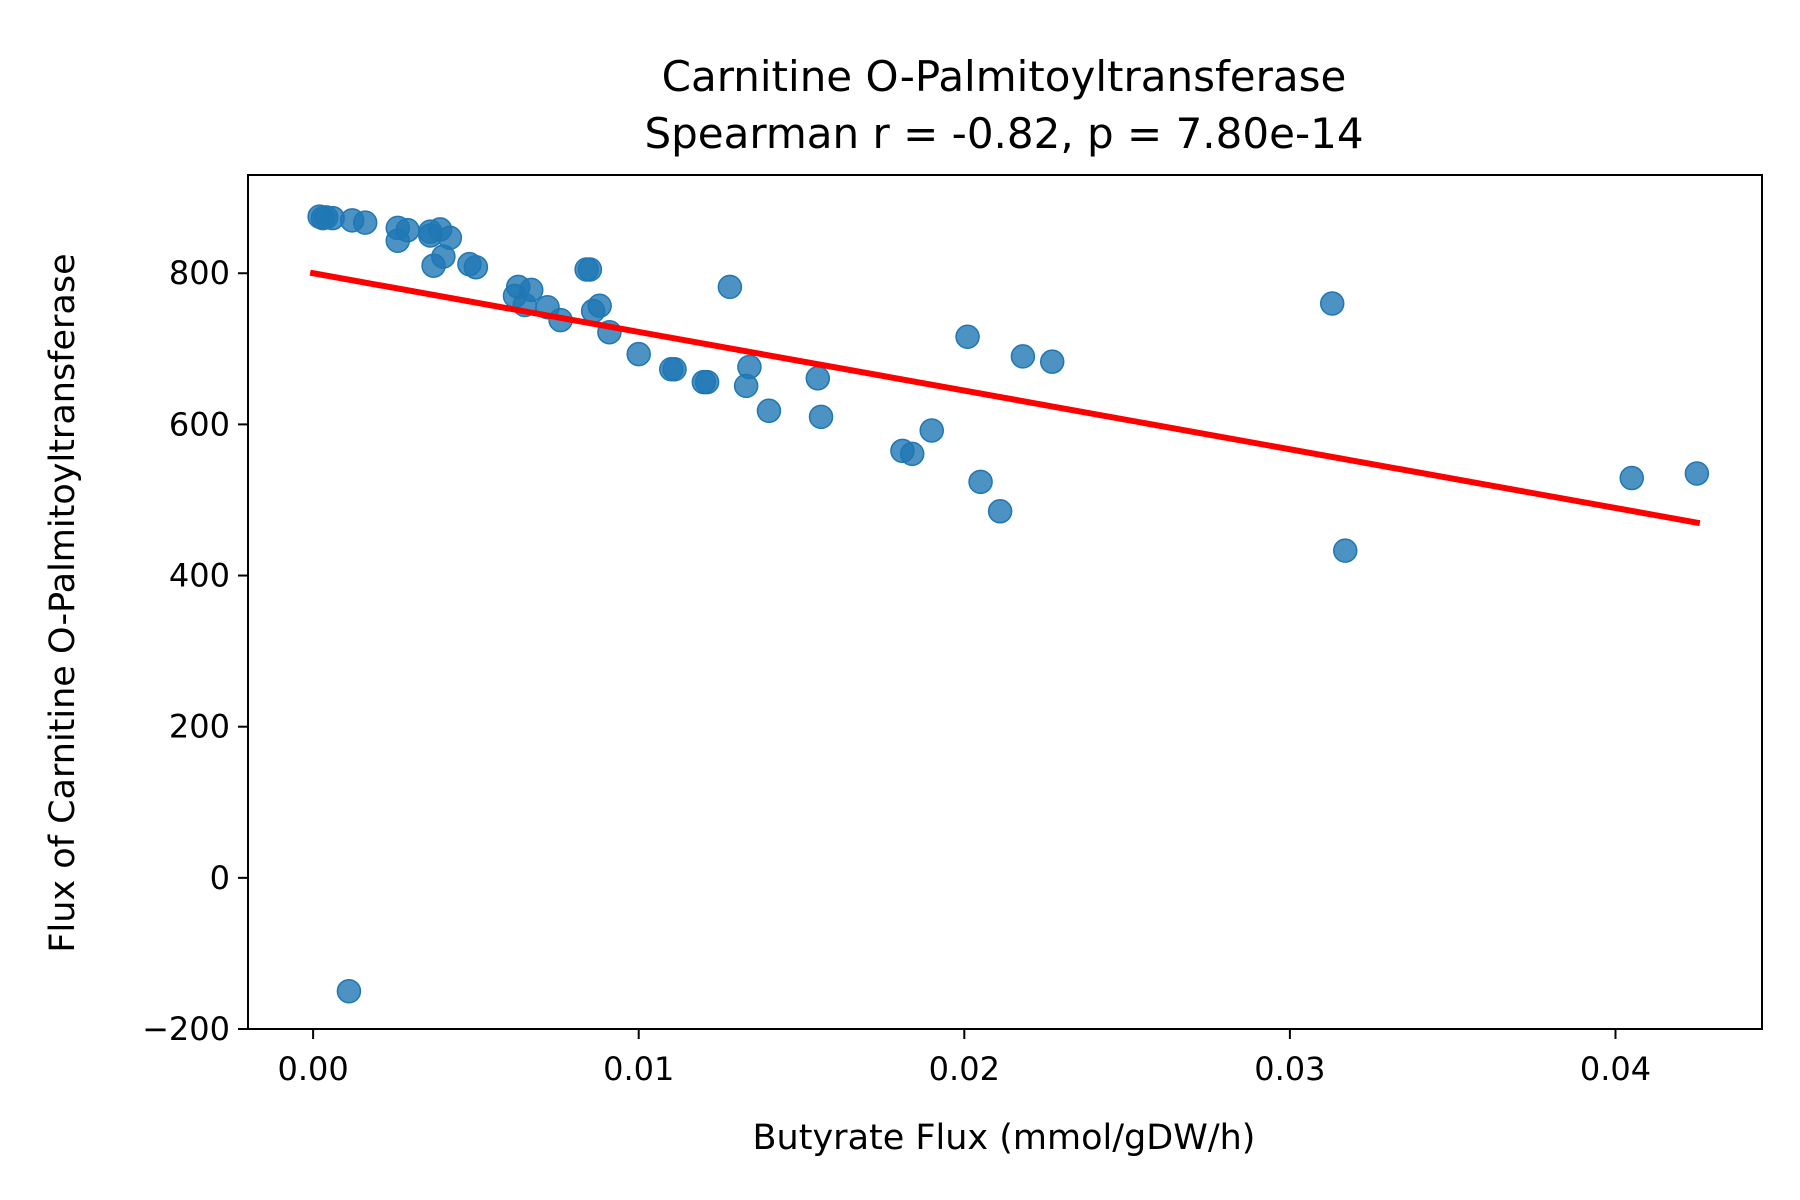 The image size is (1800, 1200). Describe the element at coordinates (312, 1069) in the screenshot. I see `x-tick-label: 0.00` at that location.